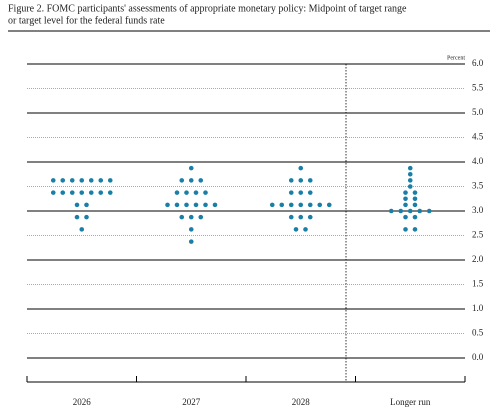  What do you see at coordinates (478, 259) in the screenshot?
I see `y-tick-label: 2.0` at bounding box center [478, 259].